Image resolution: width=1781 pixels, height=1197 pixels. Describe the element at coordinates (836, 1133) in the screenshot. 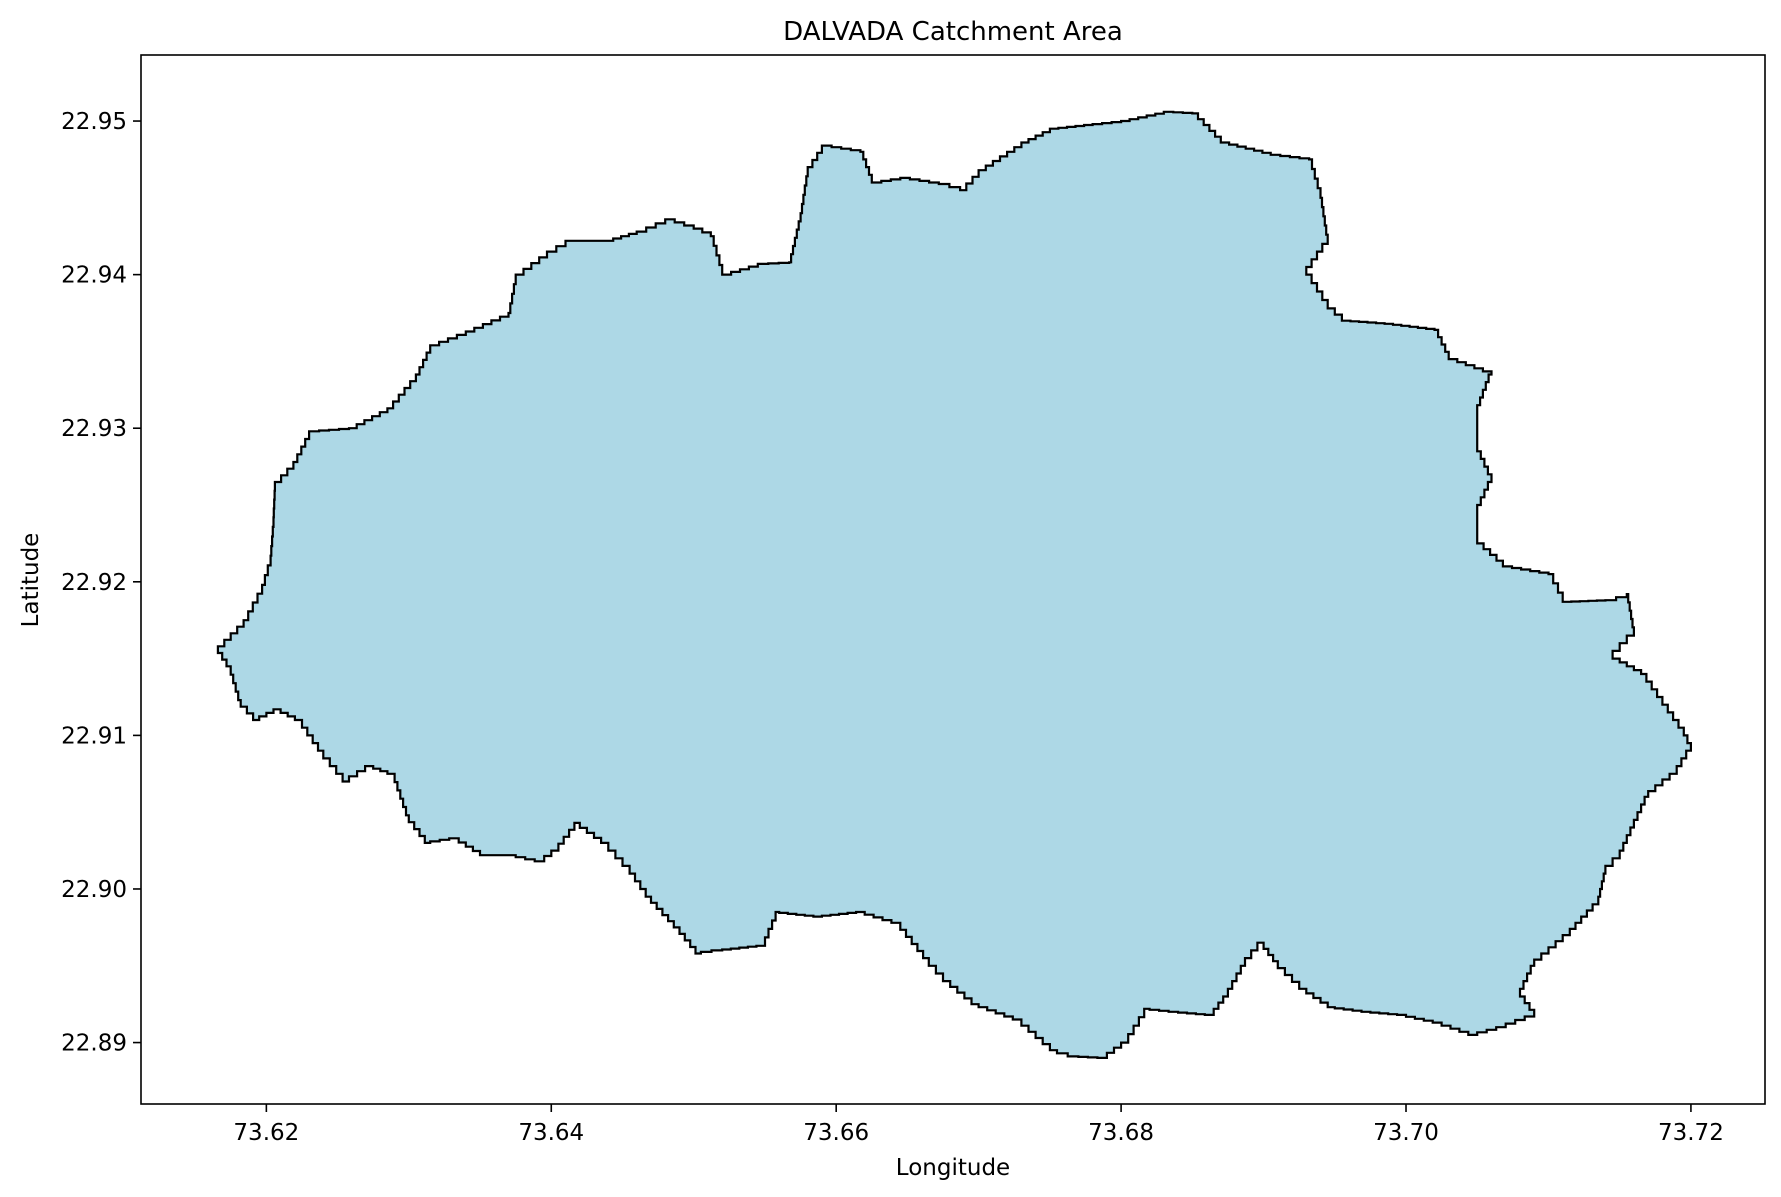

I see `x-tick-label: 73.66` at that location.